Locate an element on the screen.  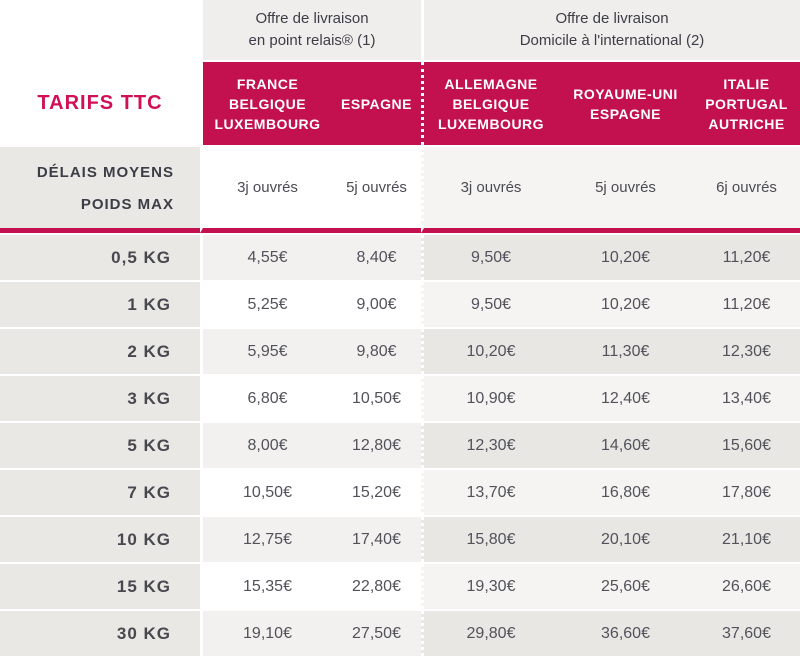
column-header-royaume-uni-espagne: ROYAUME-UNI ESPAGNE is located at coordinates (625, 103).